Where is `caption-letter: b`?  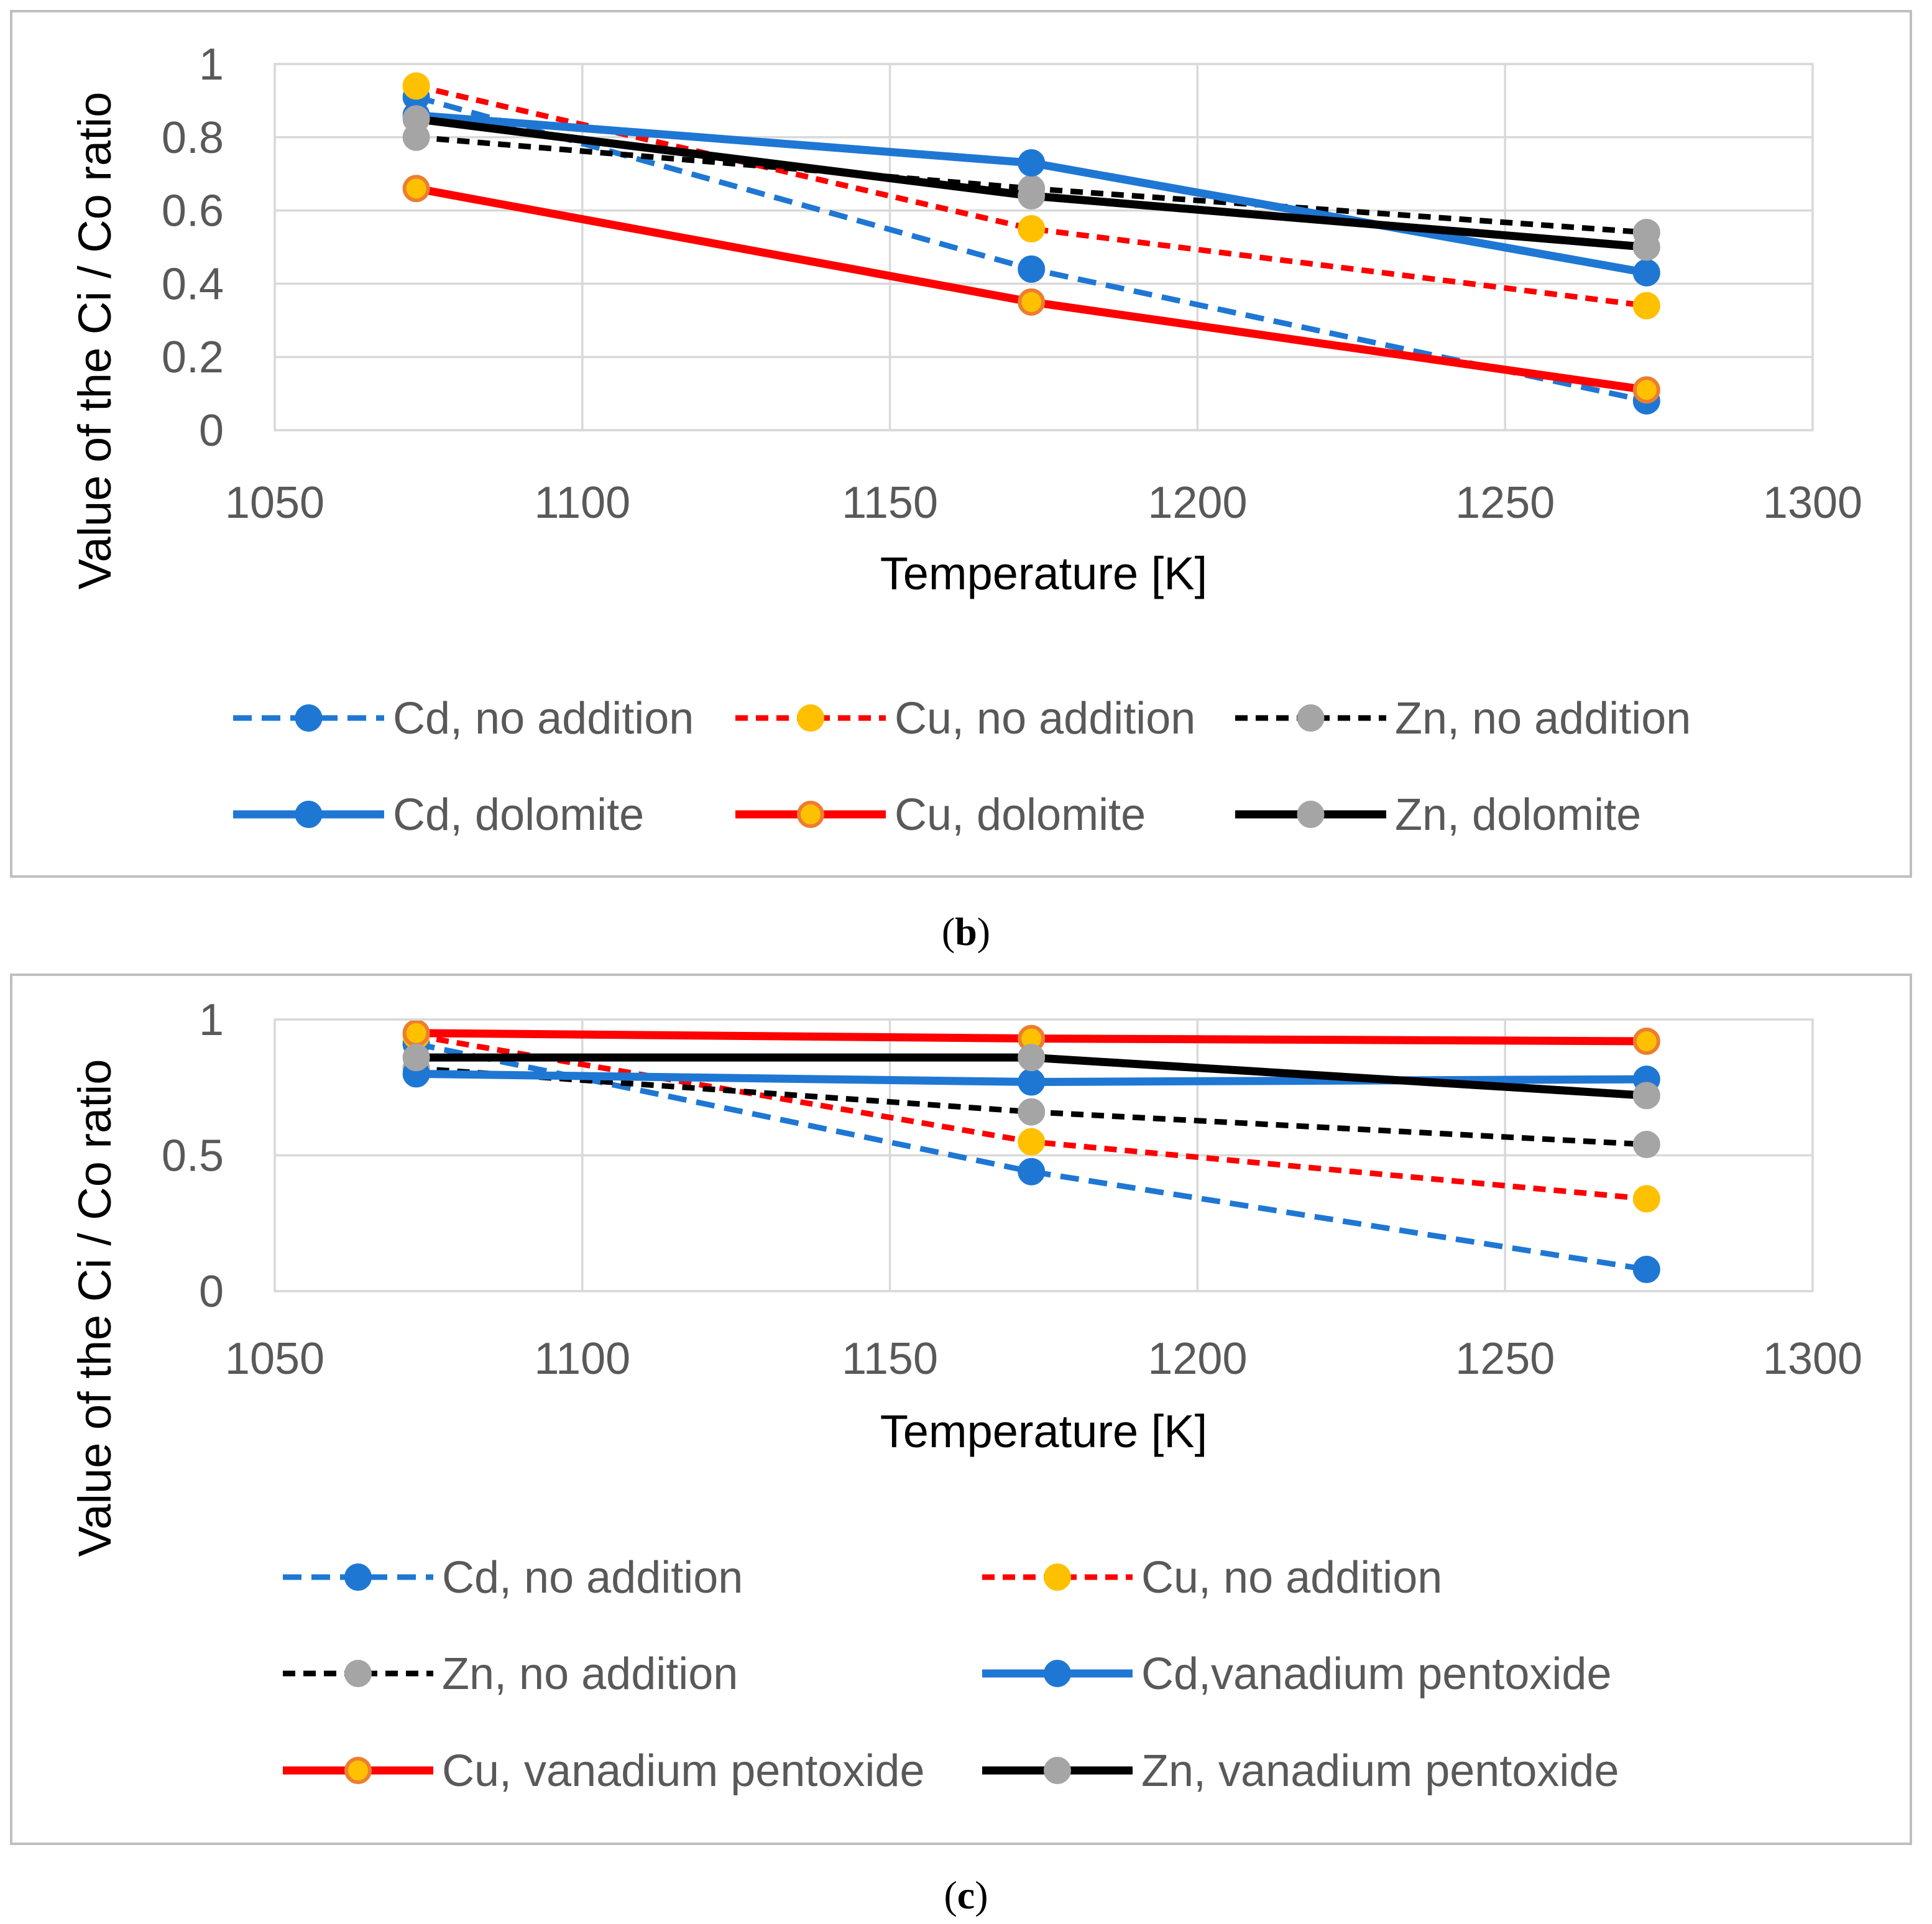
caption-letter: b is located at coordinates (966, 931).